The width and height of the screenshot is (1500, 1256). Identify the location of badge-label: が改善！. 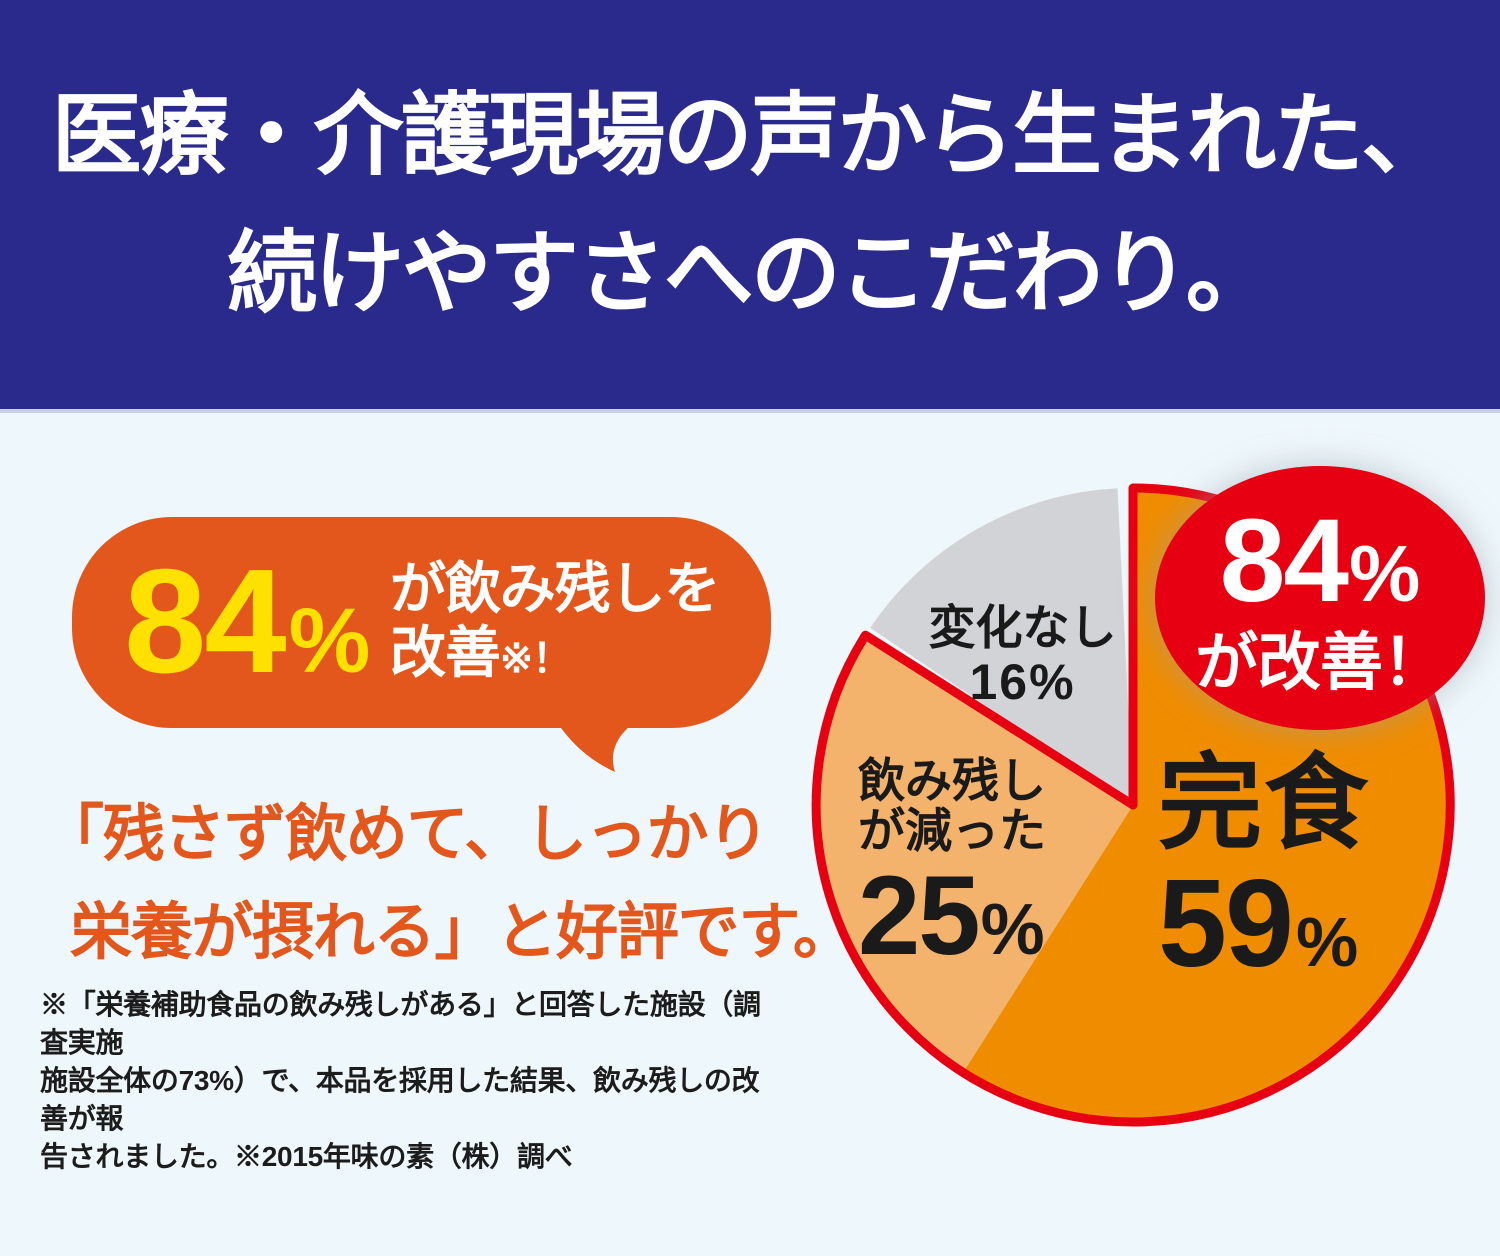
(1320, 662).